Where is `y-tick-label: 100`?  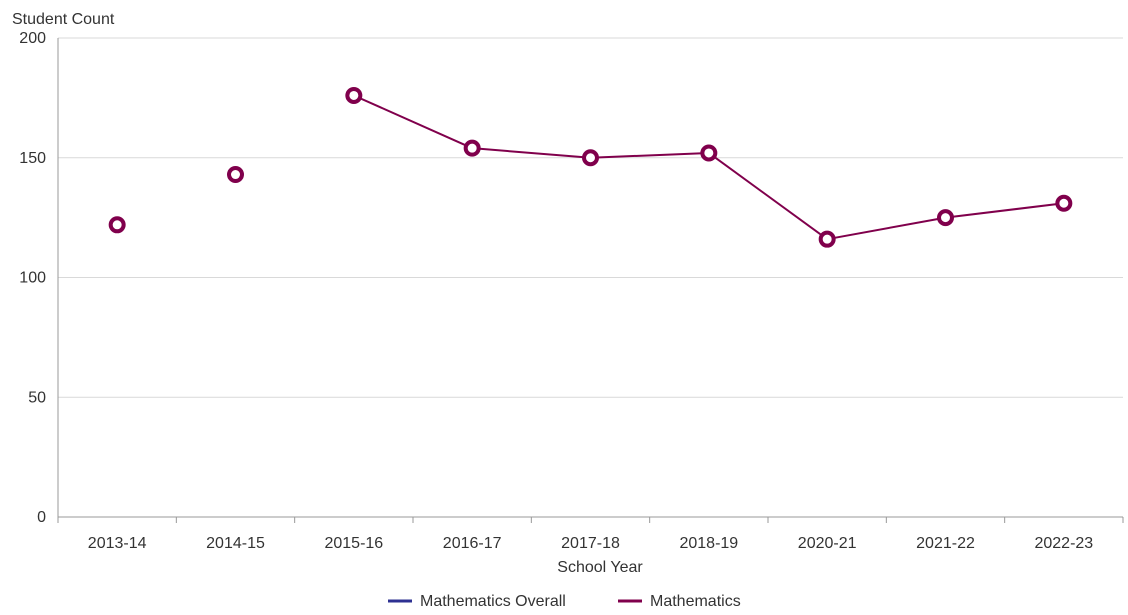 y-tick-label: 100 is located at coordinates (32, 278).